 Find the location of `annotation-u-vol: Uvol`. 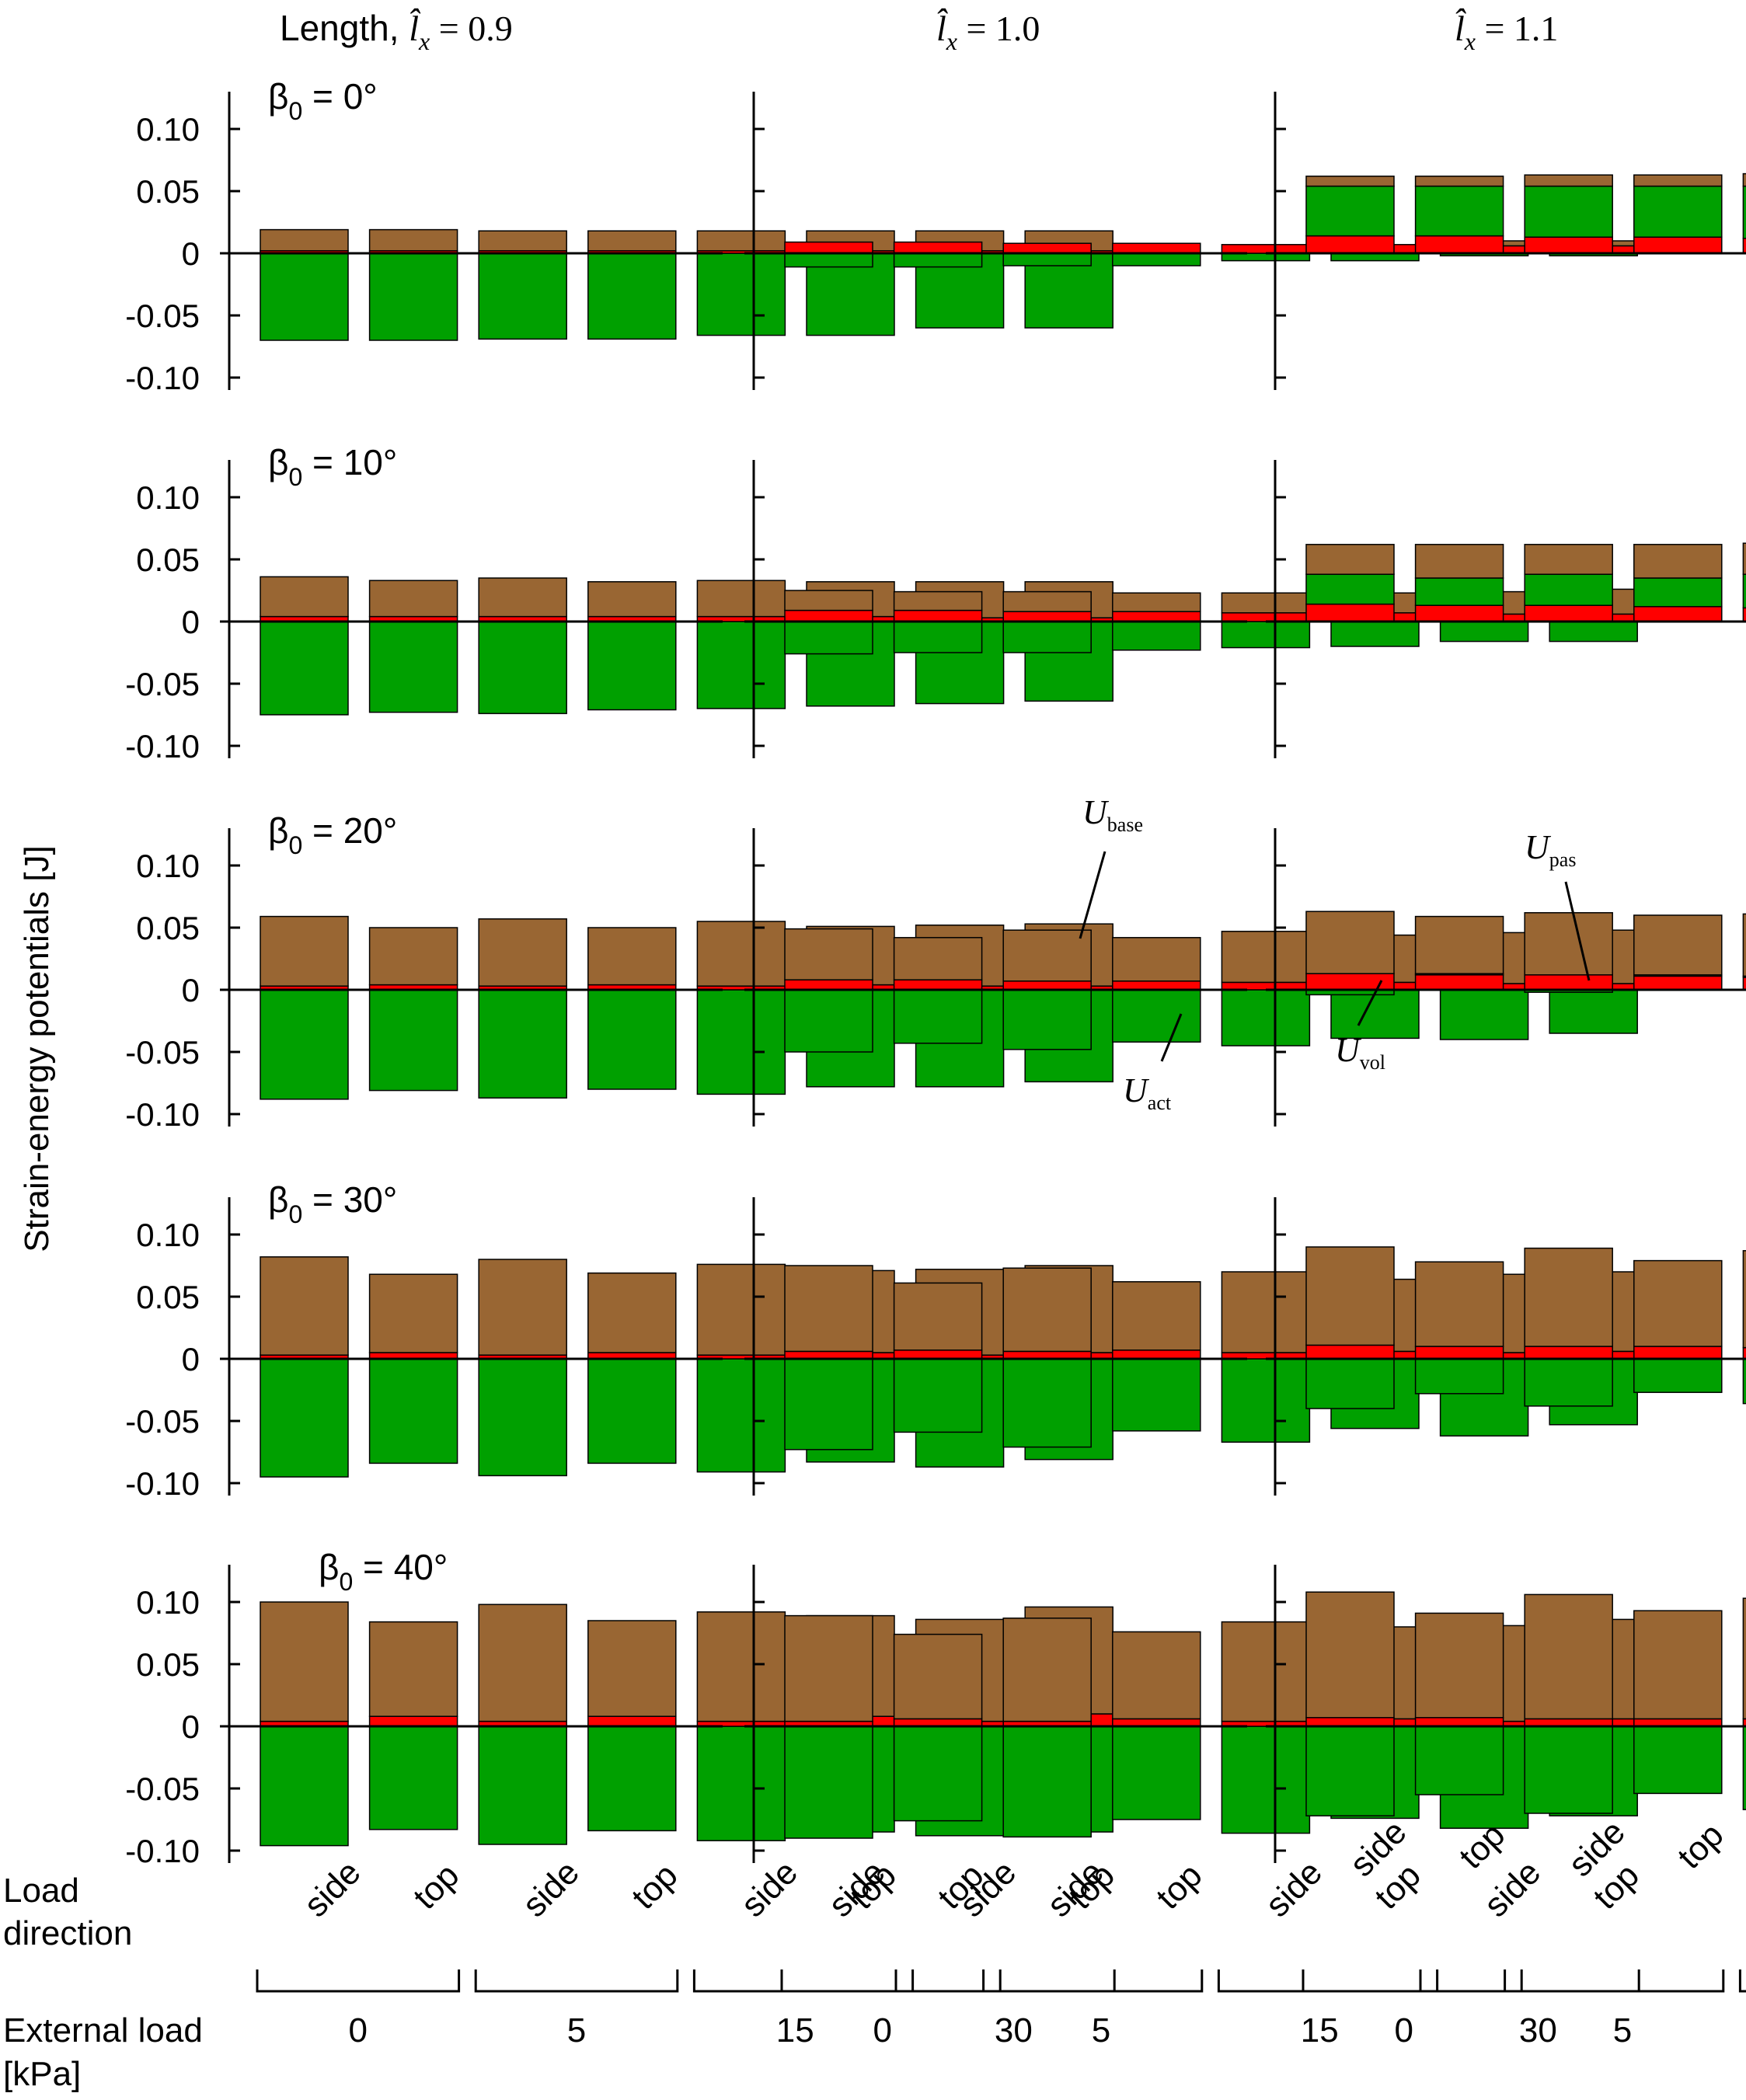

annotation-u-vol: Uvol is located at coordinates (1360, 1052).